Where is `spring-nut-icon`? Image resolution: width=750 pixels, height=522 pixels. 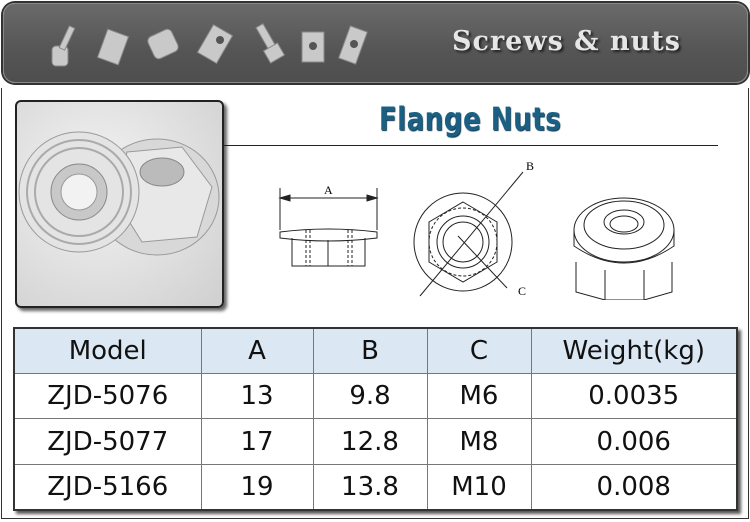
spring-nut-icon is located at coordinates (113, 47).